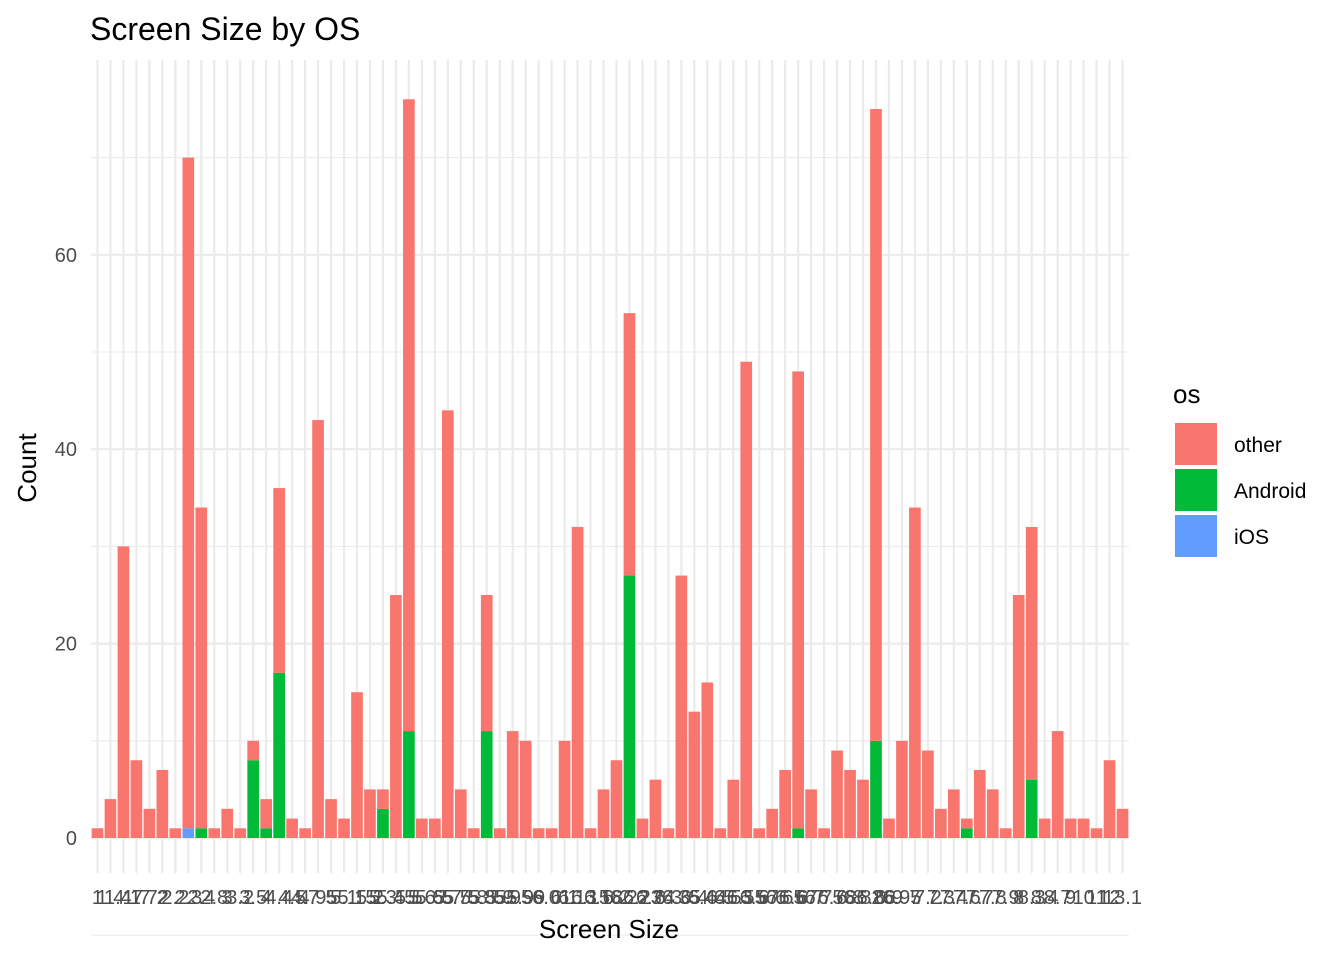  Describe the element at coordinates (928, 898) in the screenshot. I see `x-tick-label: 7.2` at that location.